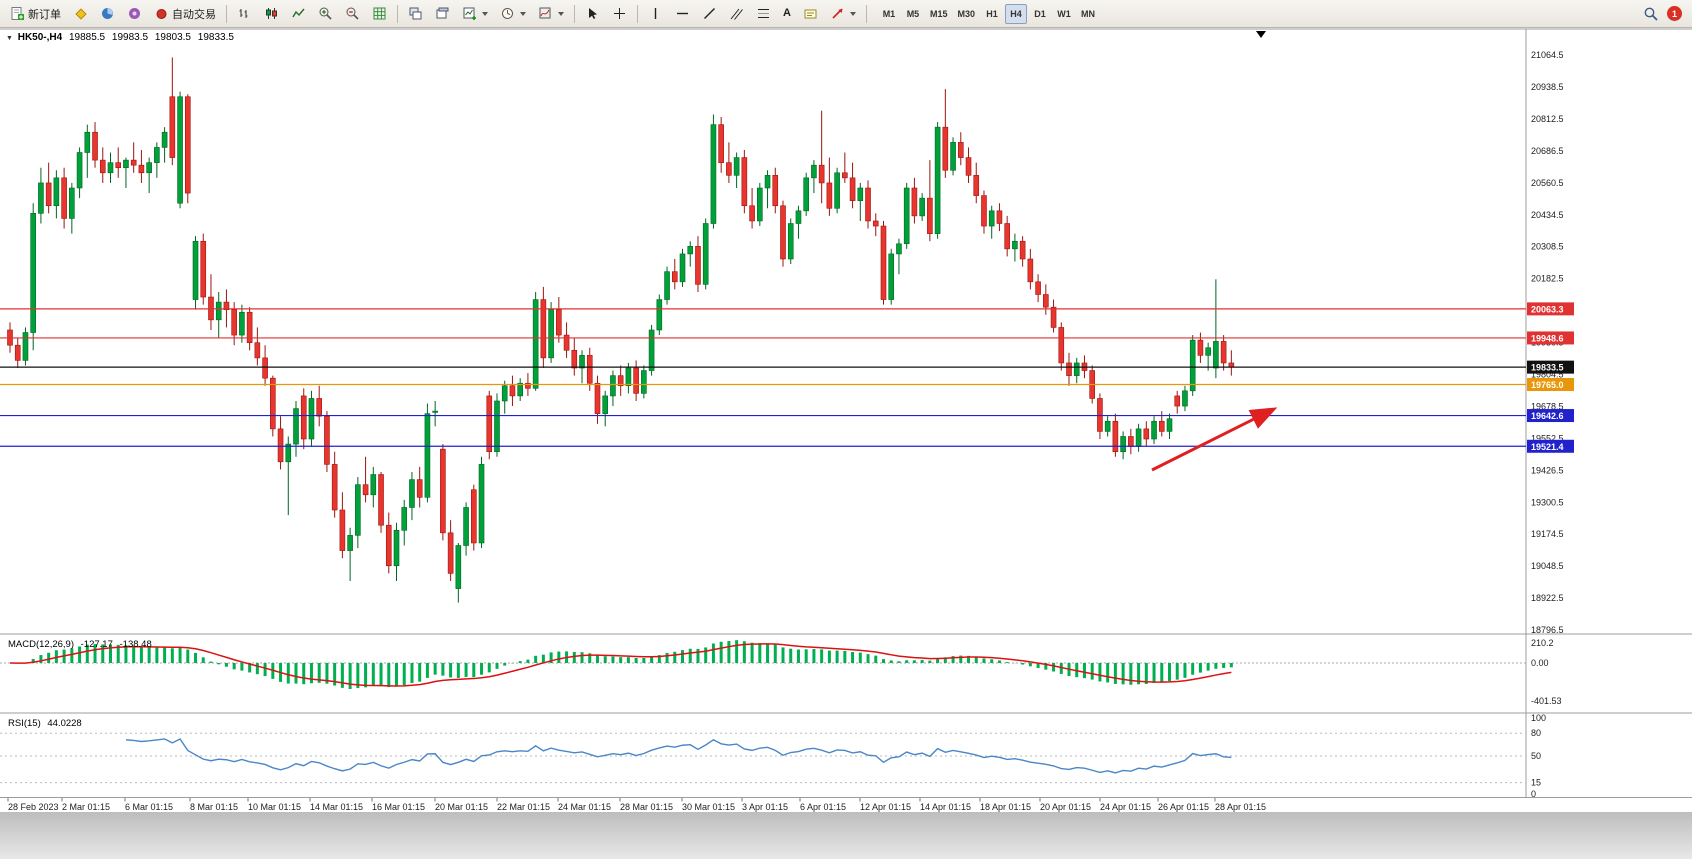 The image size is (1692, 859). What do you see at coordinates (24, 723) in the screenshot?
I see `rsi-title: RSI(15)` at bounding box center [24, 723].